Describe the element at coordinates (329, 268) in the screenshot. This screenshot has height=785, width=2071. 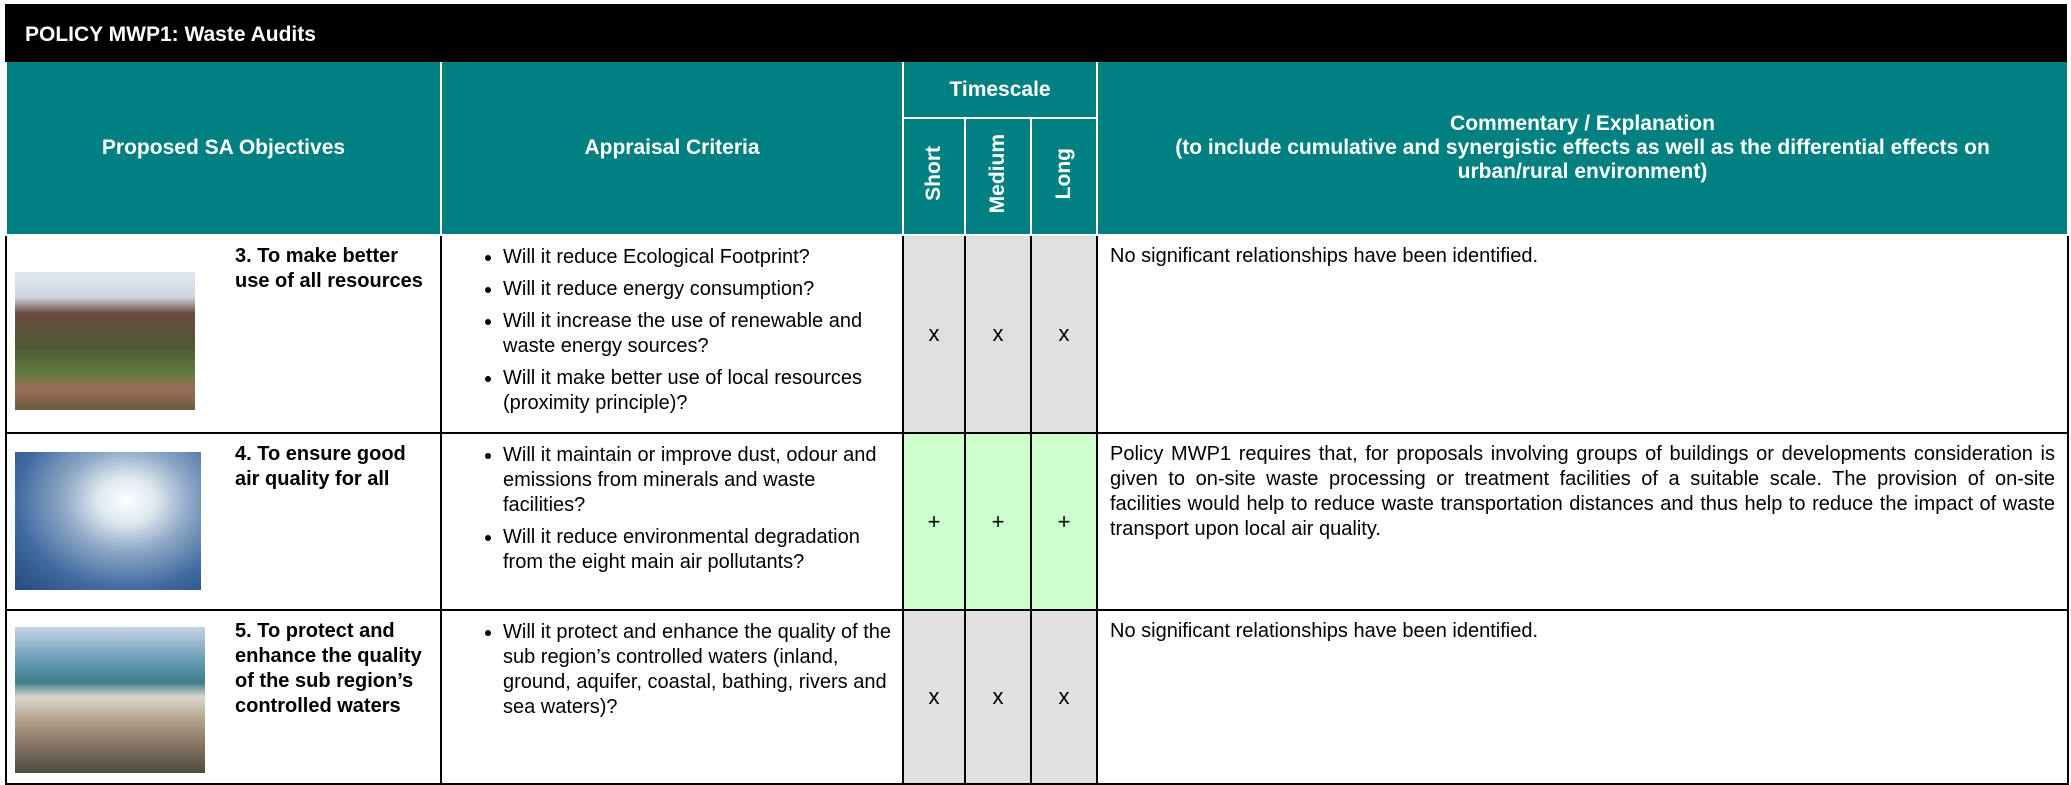
I see `objective-text: 3. To make better use of all resources` at that location.